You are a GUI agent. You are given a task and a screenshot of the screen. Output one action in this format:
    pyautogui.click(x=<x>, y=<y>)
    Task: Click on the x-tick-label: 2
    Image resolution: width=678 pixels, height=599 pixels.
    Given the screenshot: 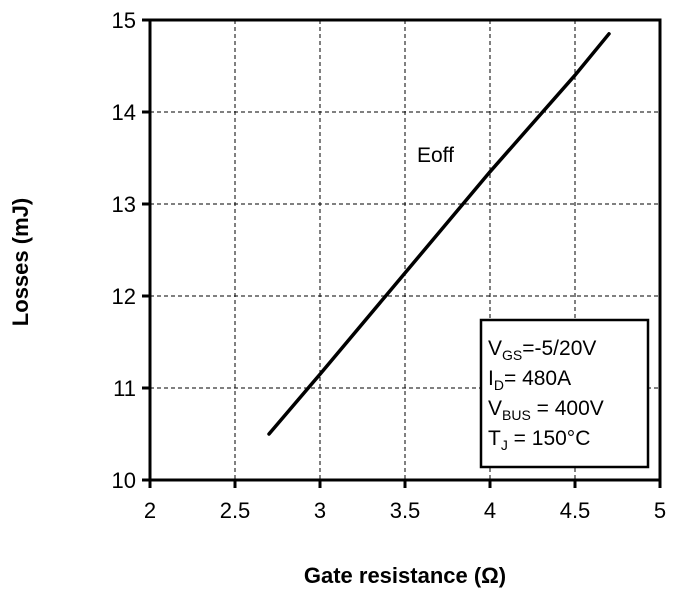 What is the action you would take?
    pyautogui.click(x=150, y=510)
    